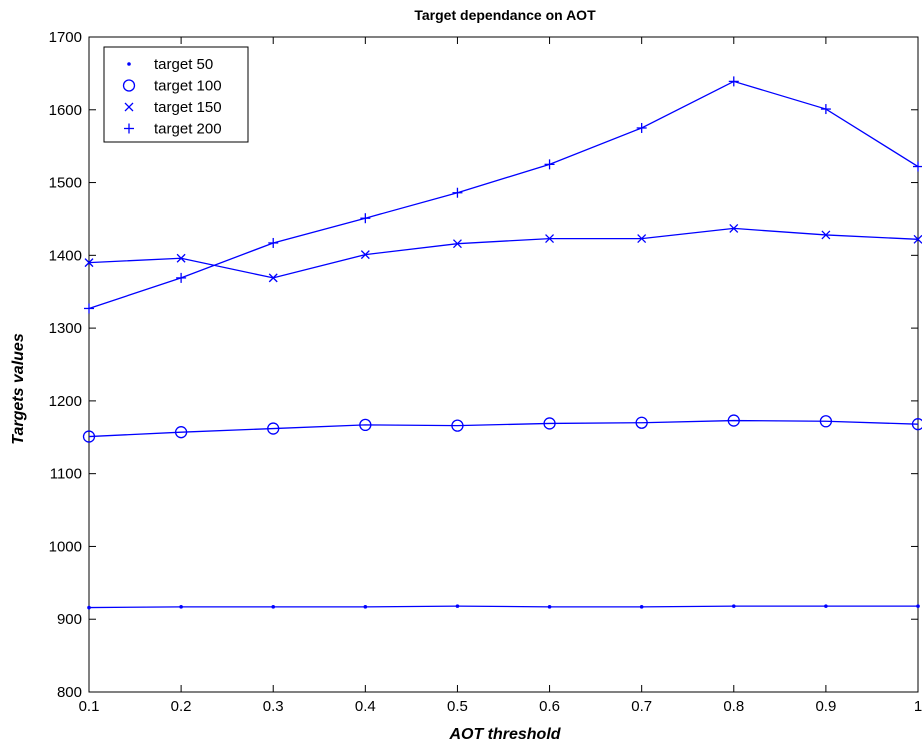 The height and width of the screenshot is (749, 922). Describe the element at coordinates (69, 619) in the screenshot. I see `y-tick-label: 900` at that location.